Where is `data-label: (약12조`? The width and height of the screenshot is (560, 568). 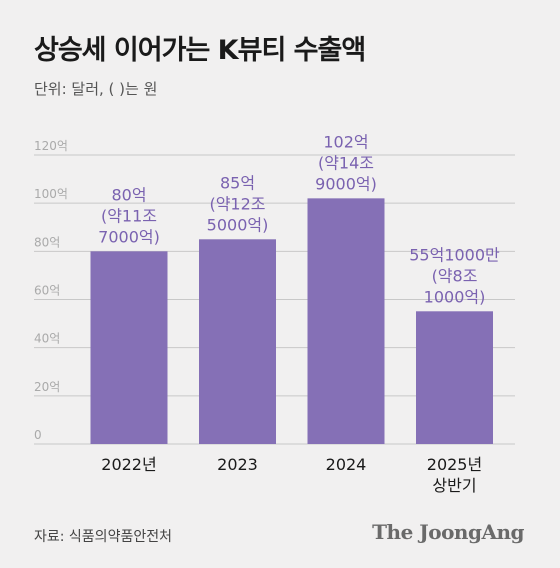
data-label: (약12조 is located at coordinates (237, 203).